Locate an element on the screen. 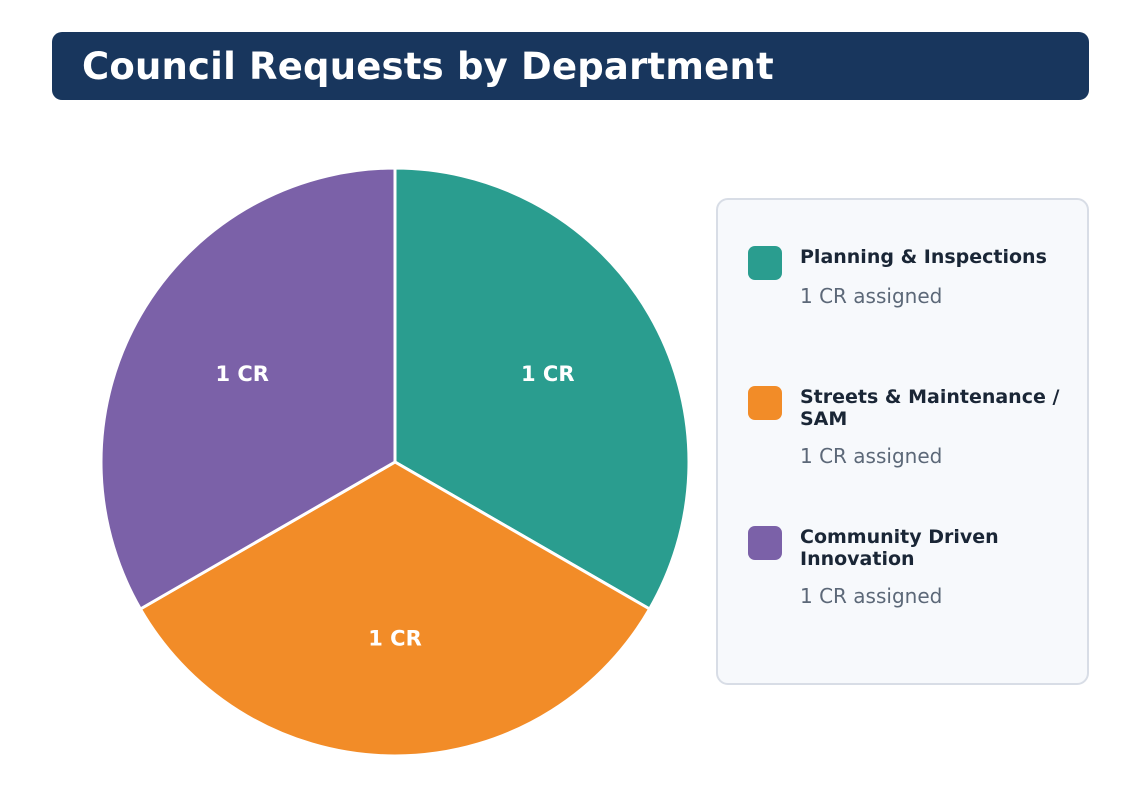 This screenshot has width=1140, height=808. slice-label-community: 1 CR is located at coordinates (242, 374).